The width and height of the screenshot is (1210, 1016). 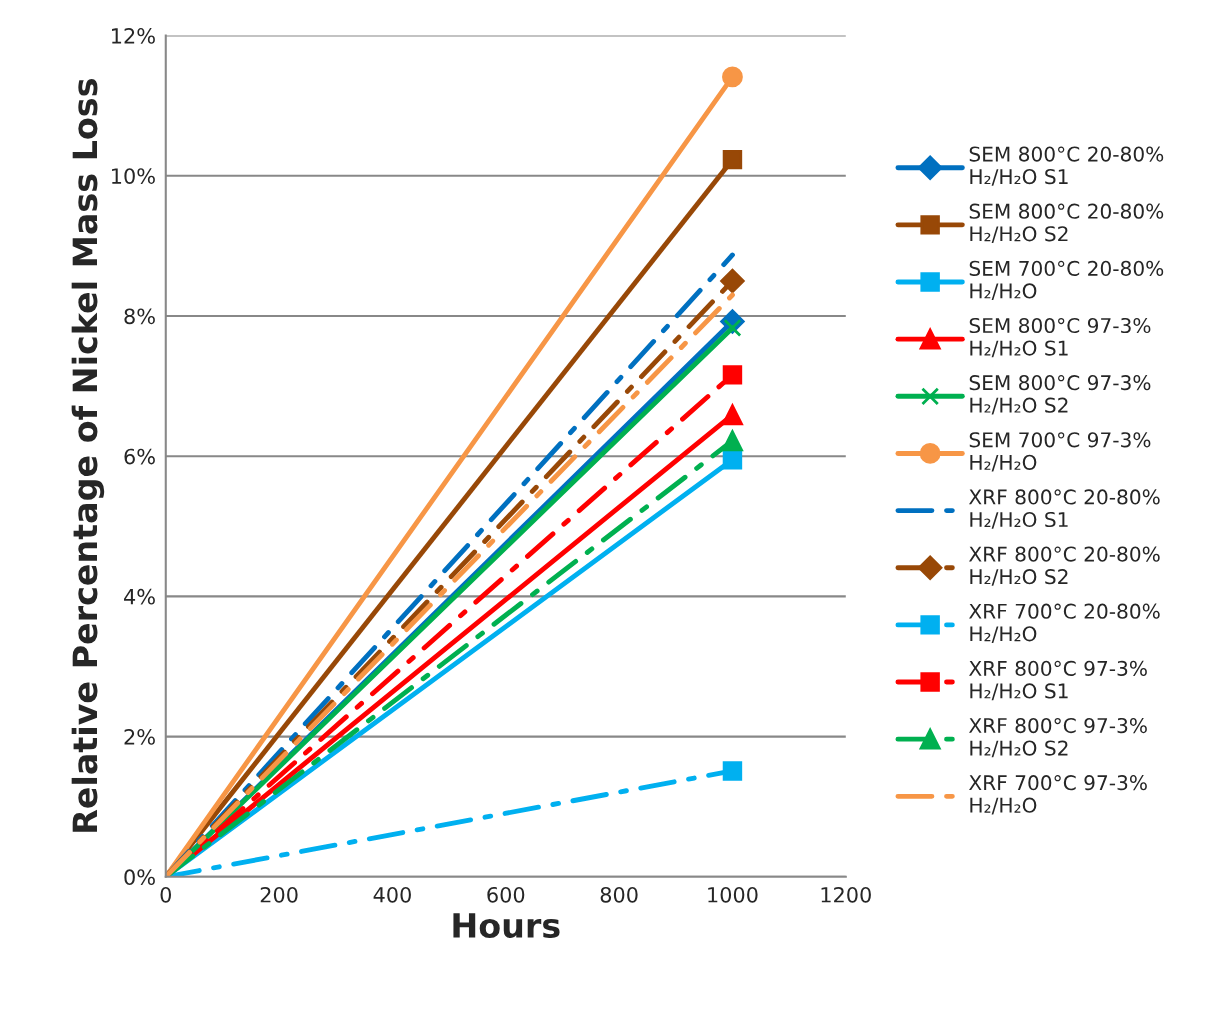 I want to click on y-tick-label: 12%, so click(x=133, y=36).